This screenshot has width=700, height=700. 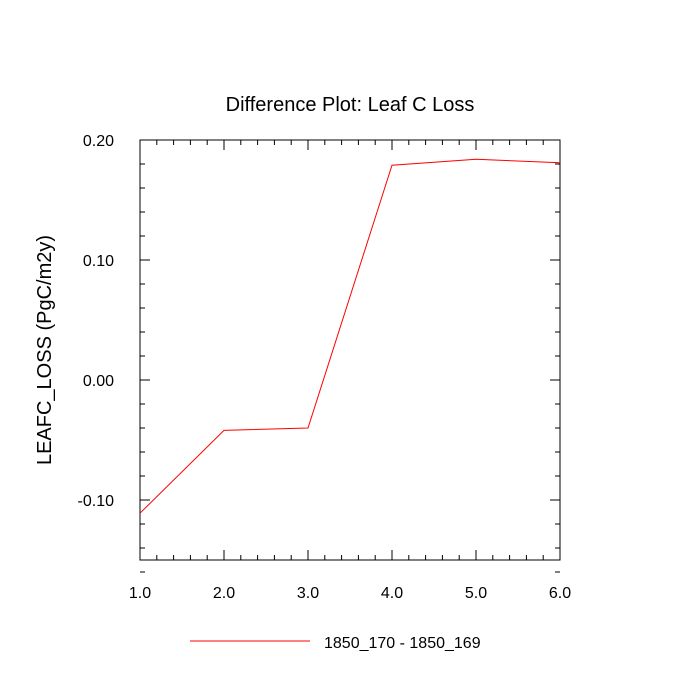 What do you see at coordinates (98, 141) in the screenshot?
I see `y-tick-label: 0.20` at bounding box center [98, 141].